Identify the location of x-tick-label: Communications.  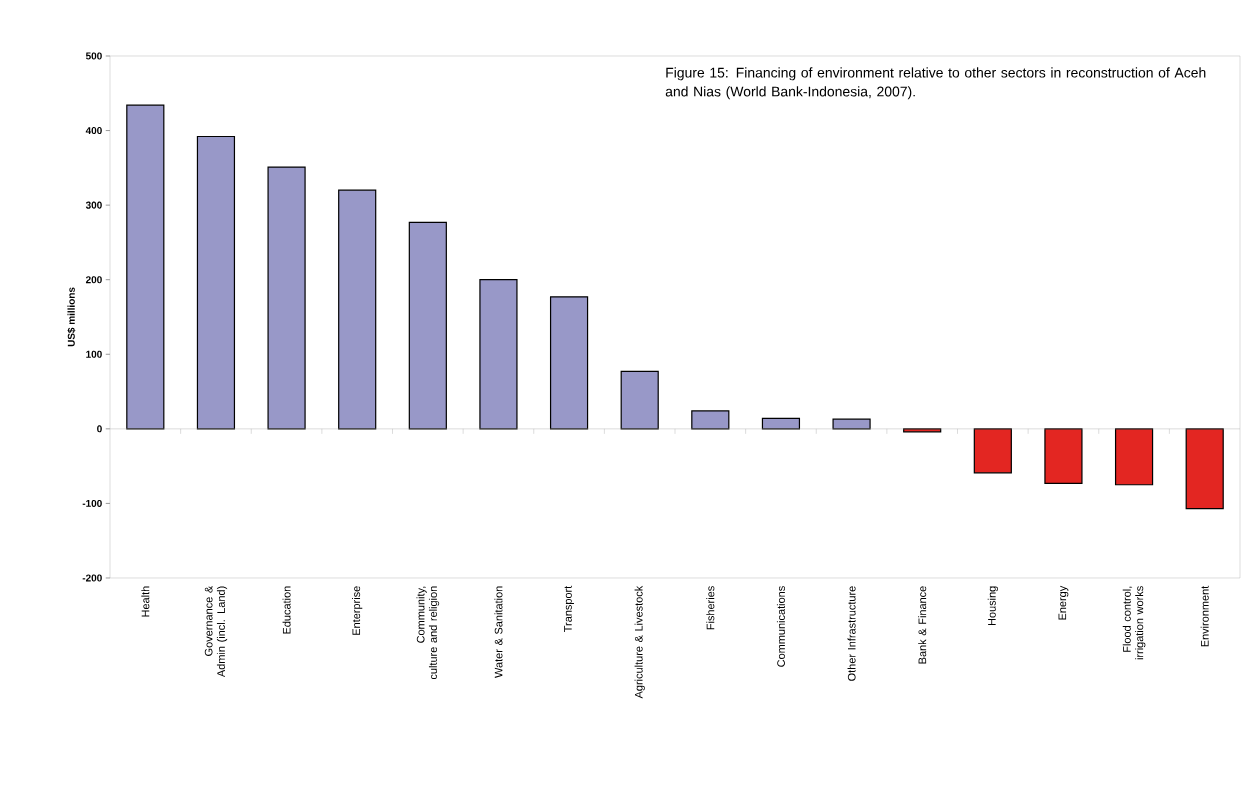
(780, 626).